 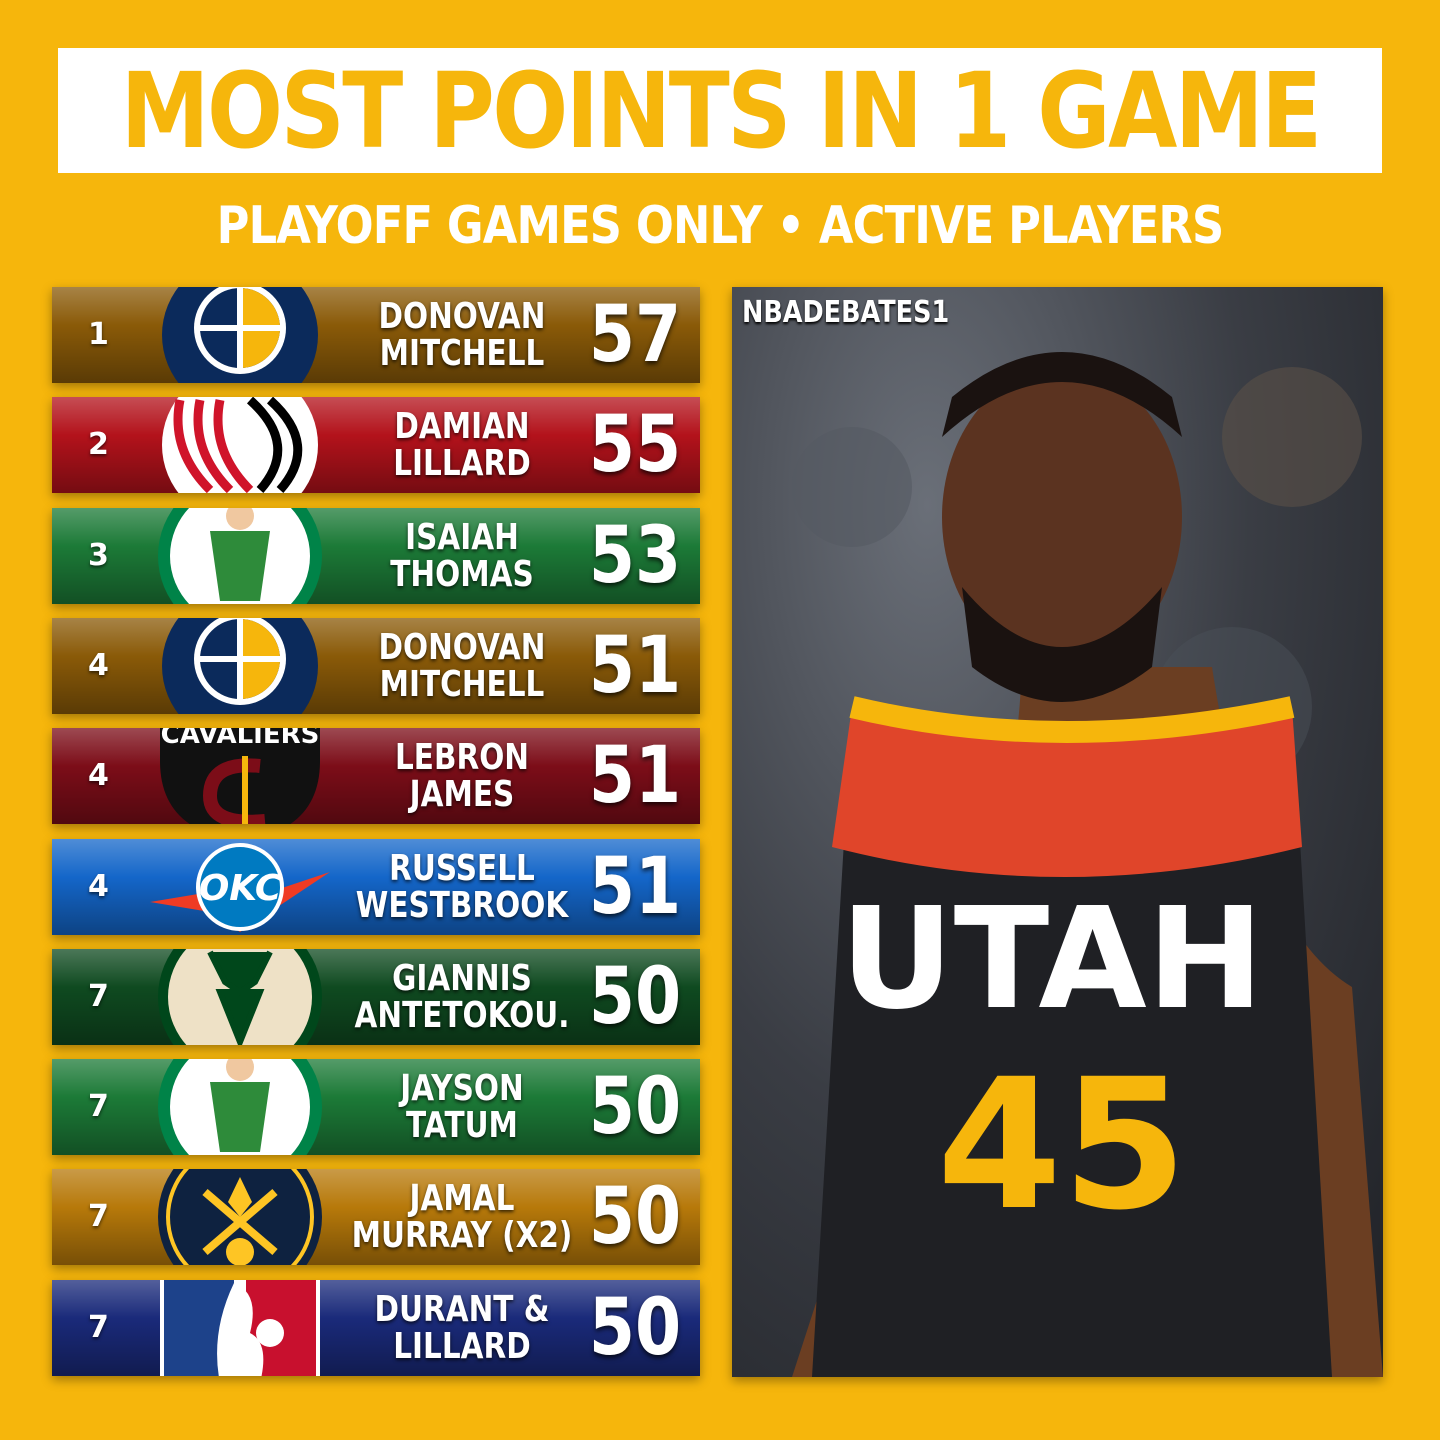 I want to click on thunder-logo-icon: OKC, so click(x=240, y=887).